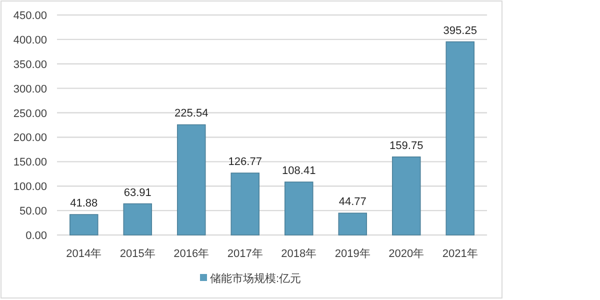 Image resolution: width=600 pixels, height=300 pixels. What do you see at coordinates (33, 212) in the screenshot?
I see `y-tick-label: 50.00` at bounding box center [33, 212].